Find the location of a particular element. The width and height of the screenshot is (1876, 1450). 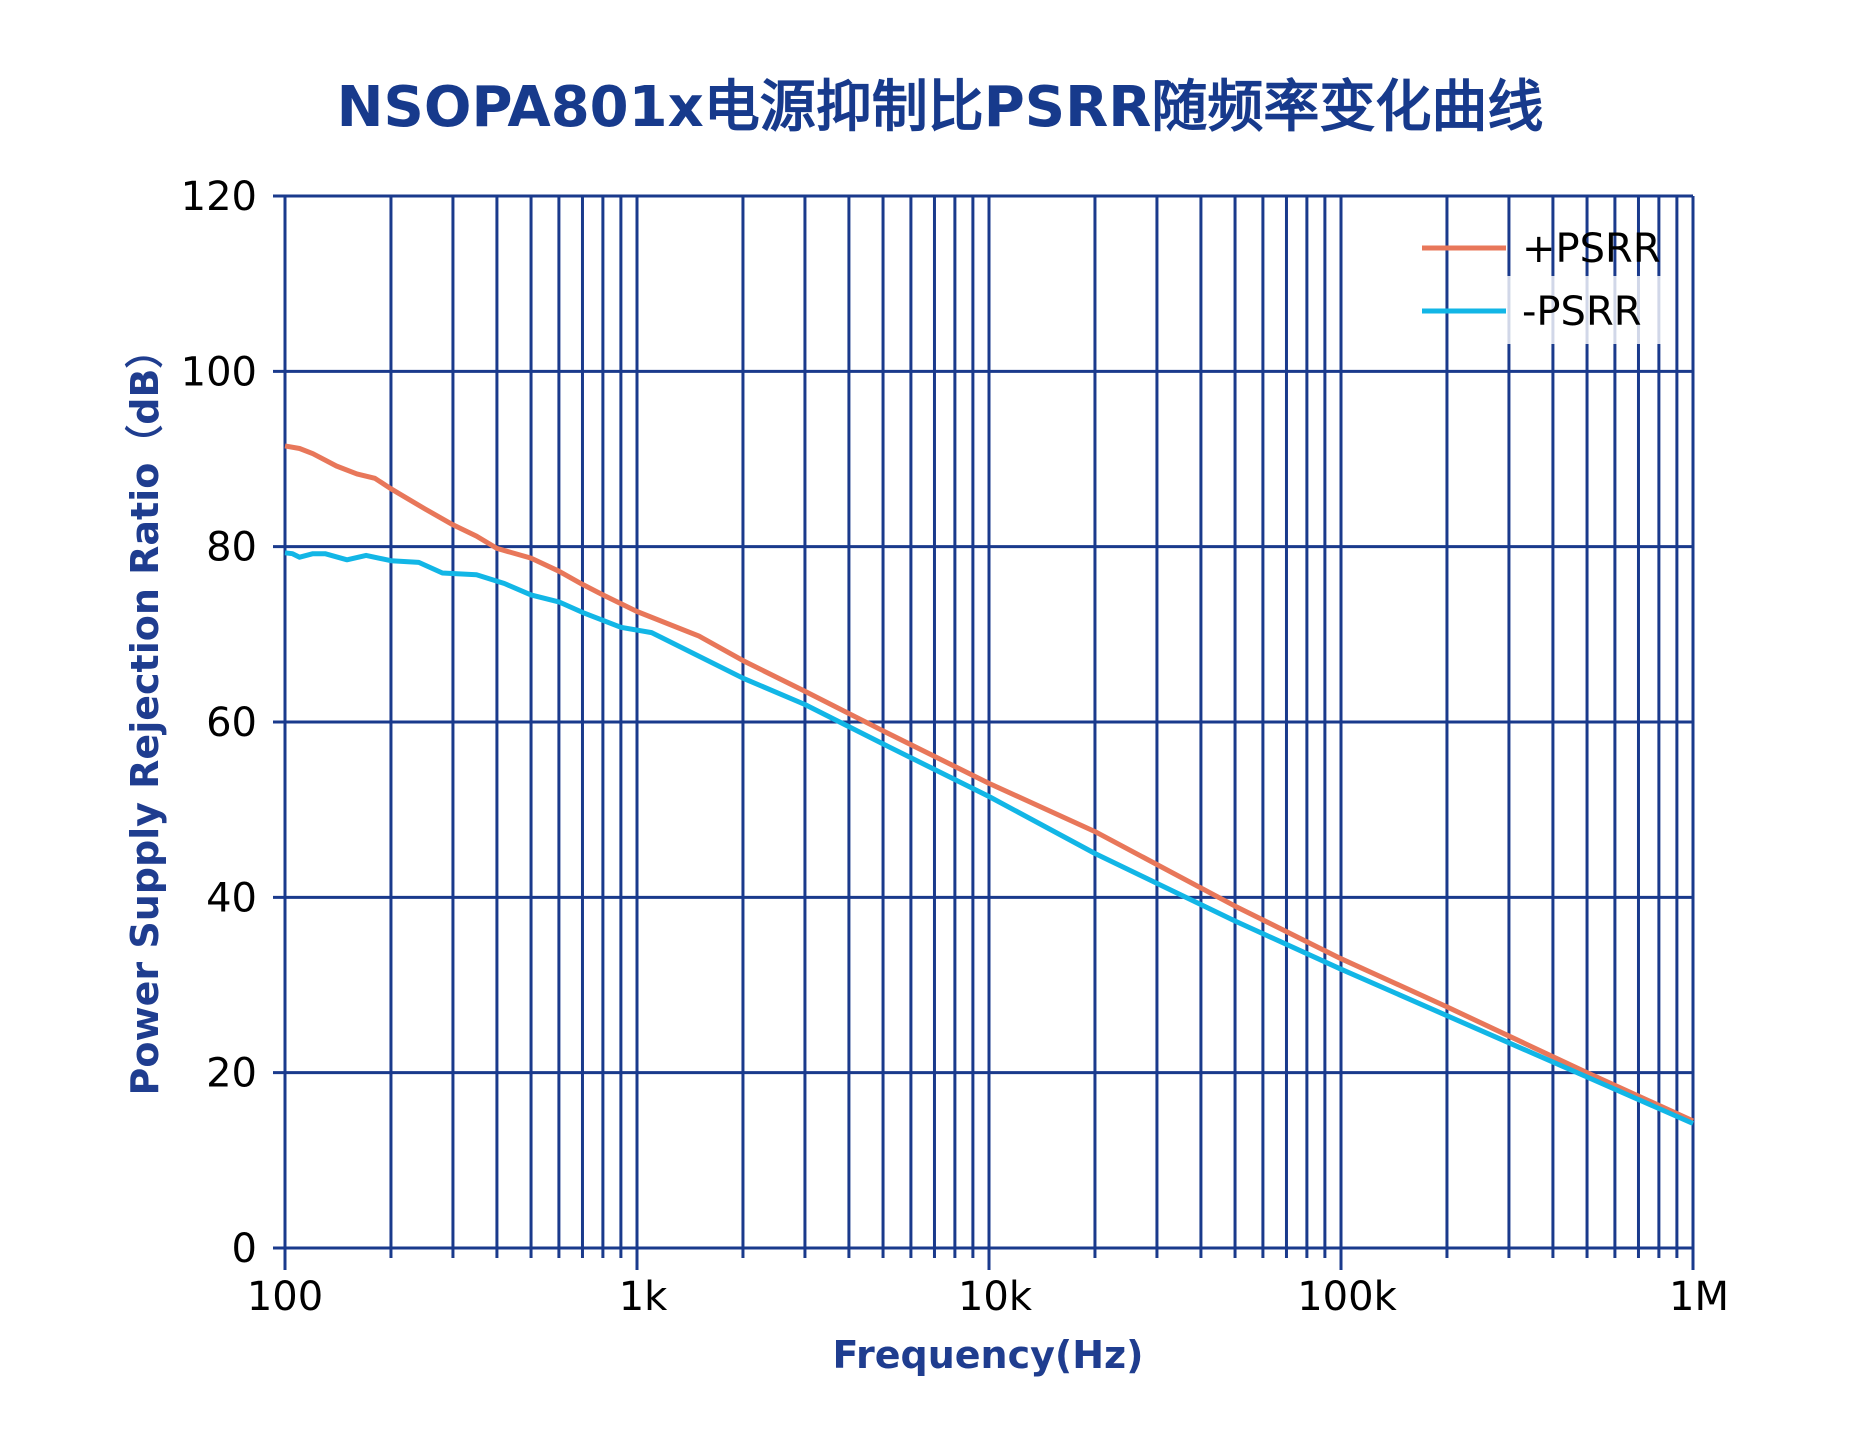

y-tick-label: 0 is located at coordinates (244, 1249).